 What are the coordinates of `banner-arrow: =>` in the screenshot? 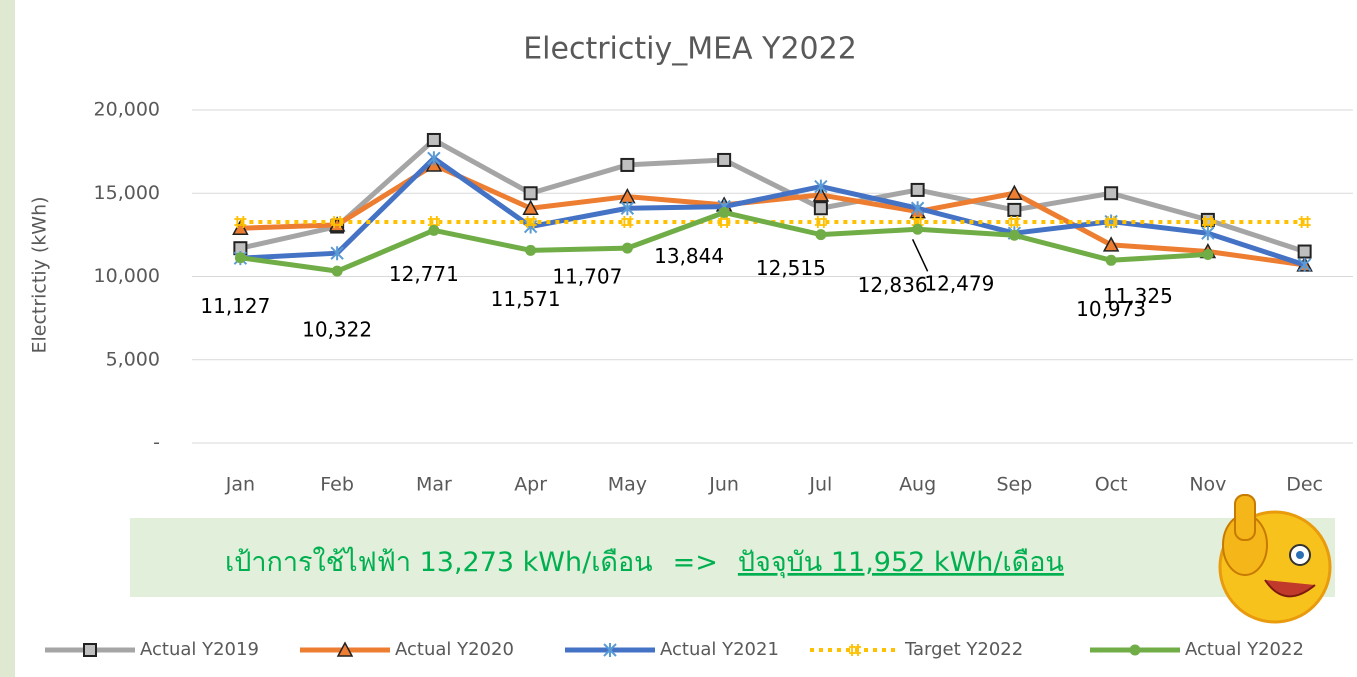 It's located at (695, 562).